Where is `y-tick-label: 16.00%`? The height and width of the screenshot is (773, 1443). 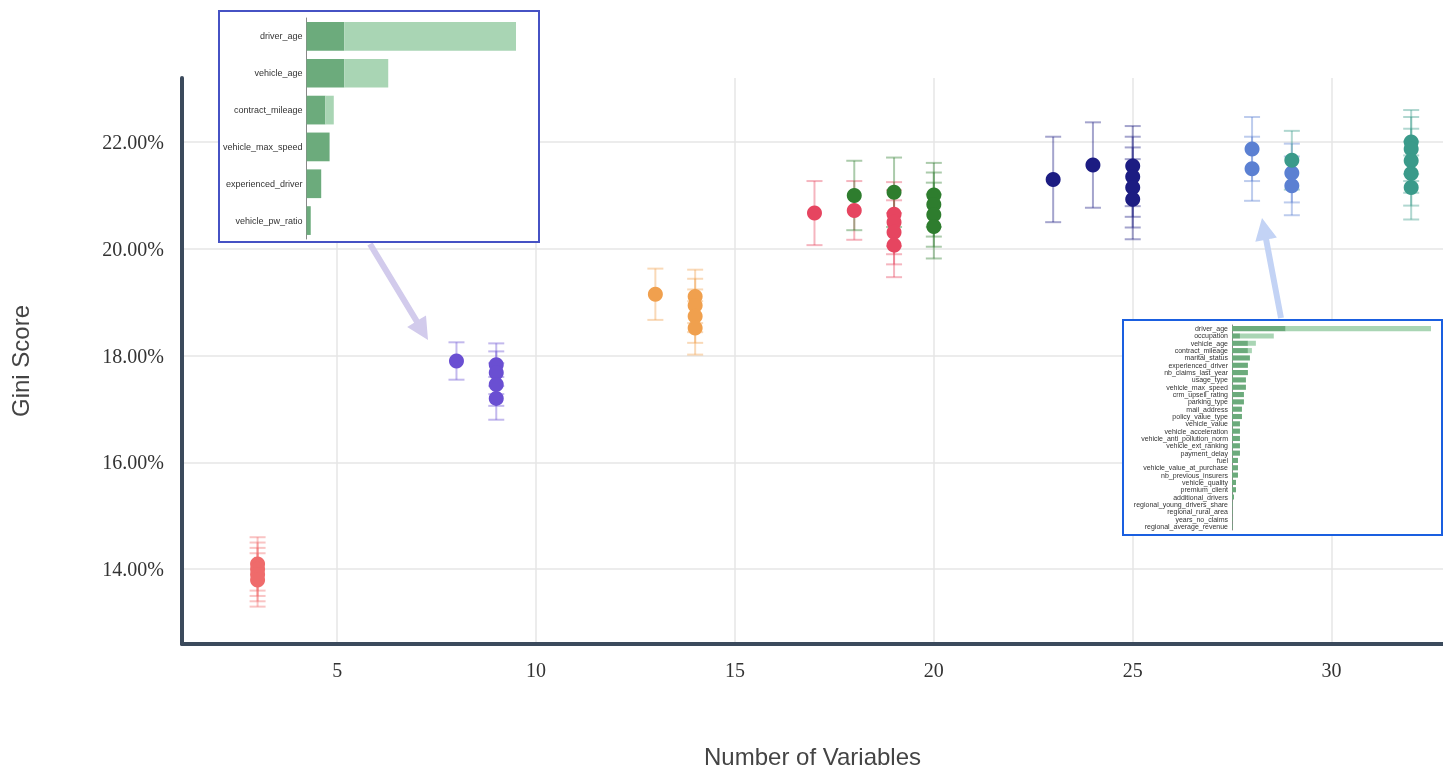
y-tick-label: 16.00% is located at coordinates (133, 462).